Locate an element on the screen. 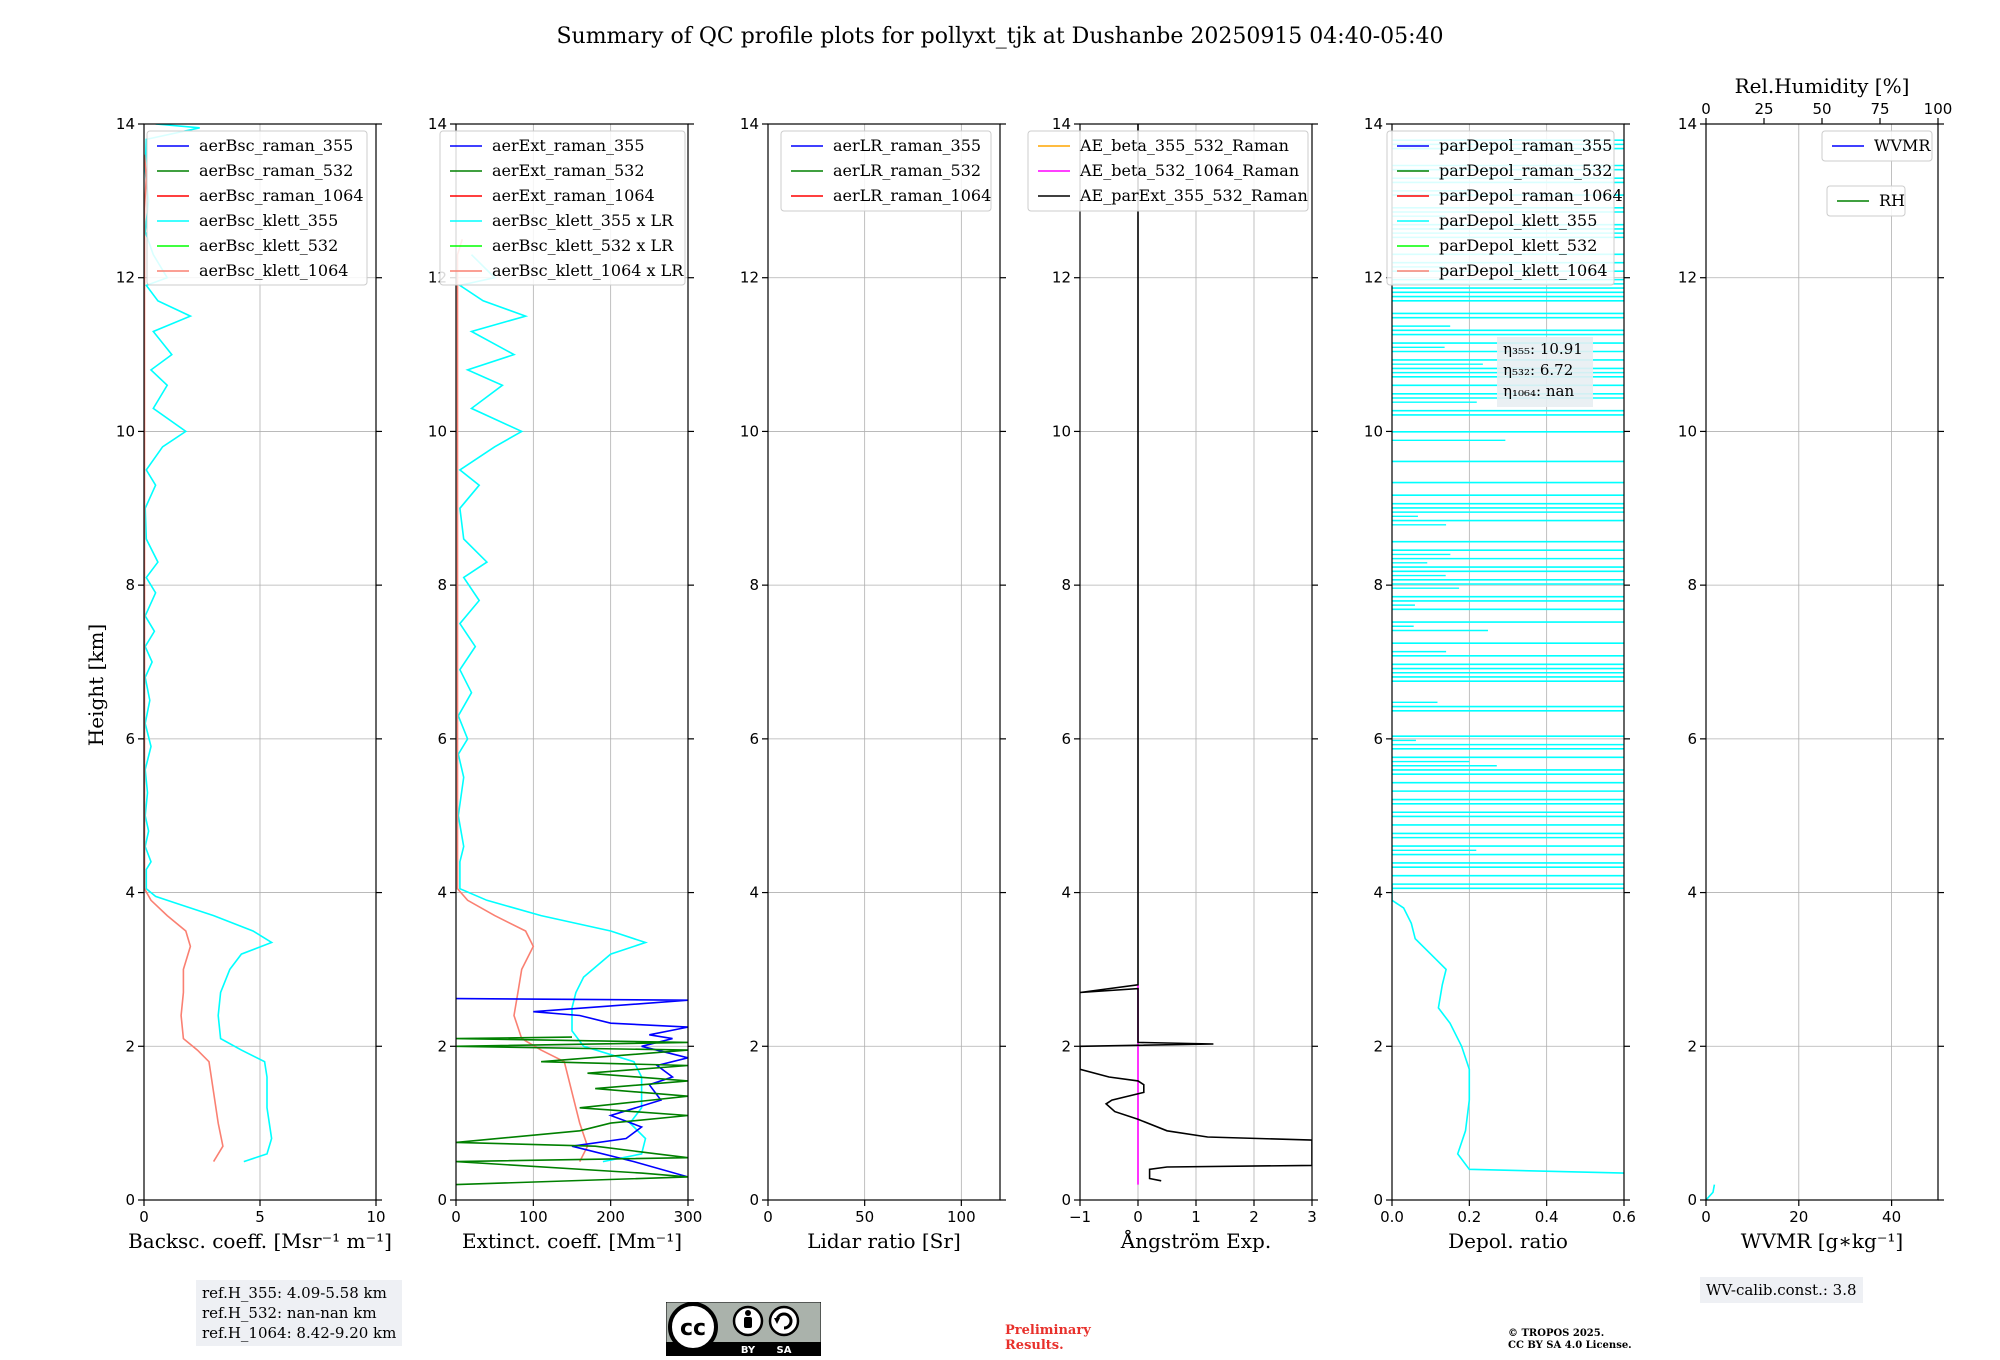 The width and height of the screenshot is (2000, 1360). legend-label: AE_beta_355_532_Raman is located at coordinates (1184, 145).